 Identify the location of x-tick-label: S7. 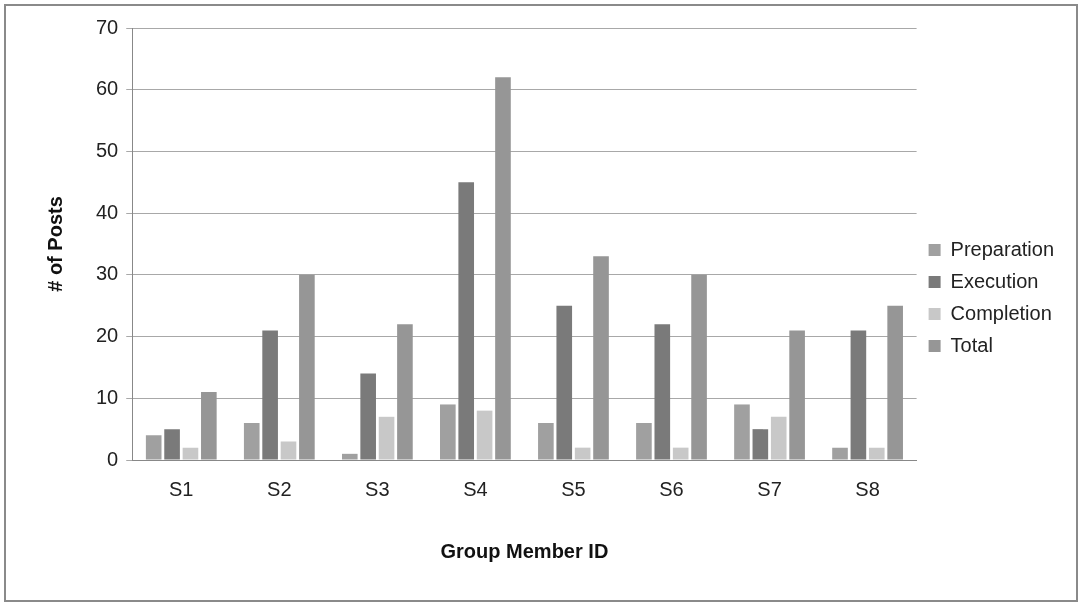
(769, 488).